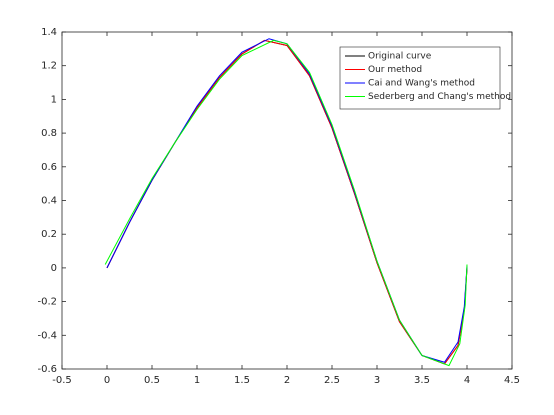 Image resolution: width=554 pixels, height=415 pixels. I want to click on x-tick-label: 0, so click(107, 380).